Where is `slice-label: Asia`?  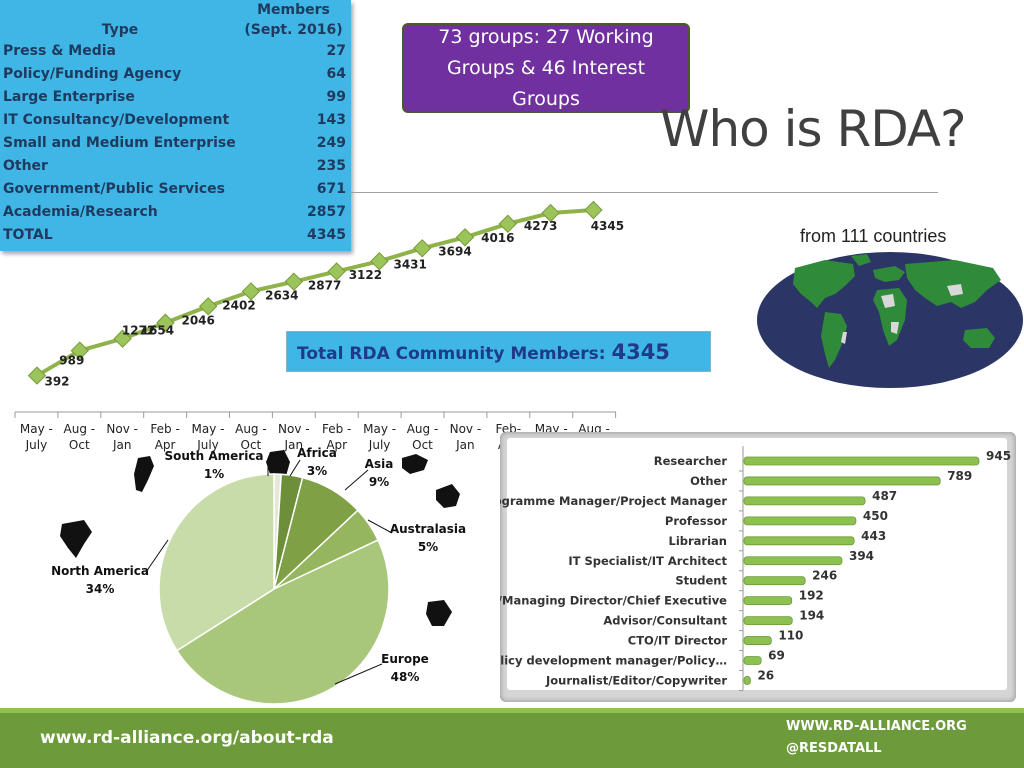
slice-label: Asia is located at coordinates (379, 464).